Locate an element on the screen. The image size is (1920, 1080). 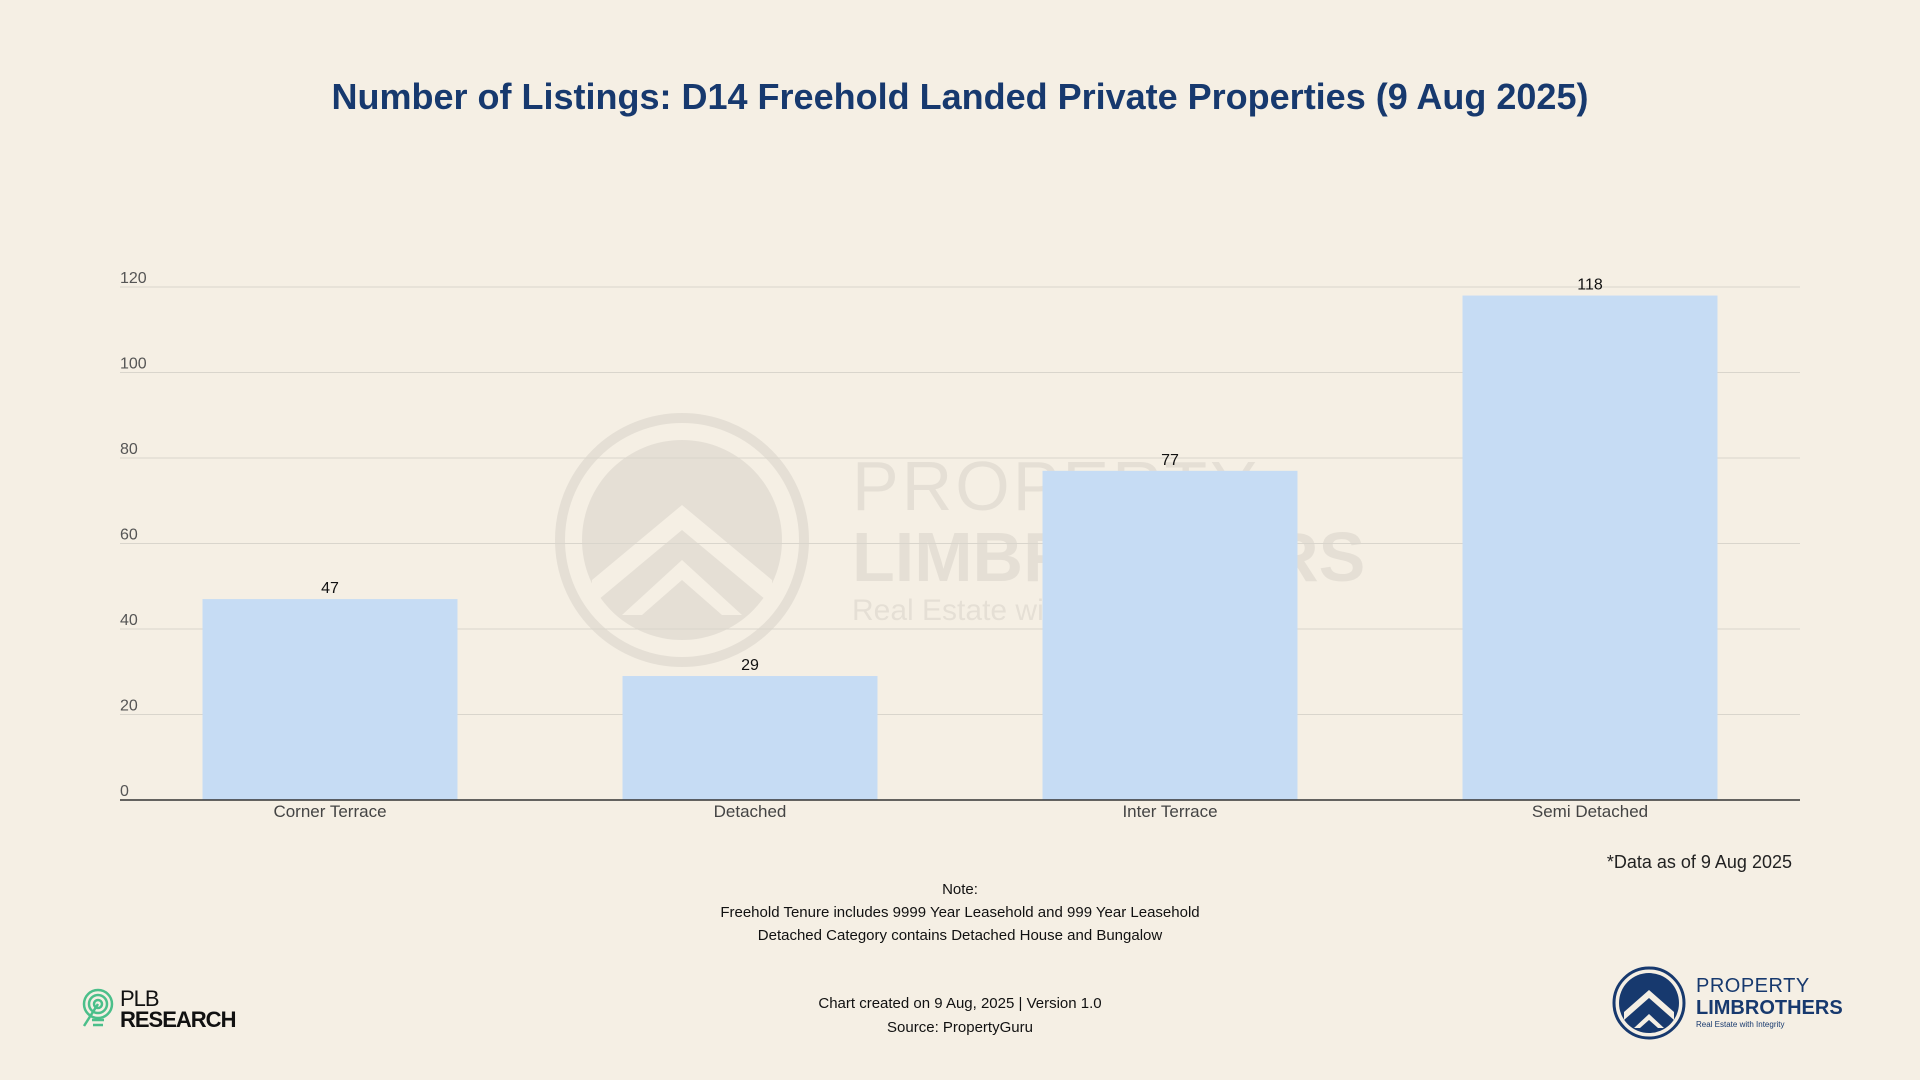
y-tick-label: 40 is located at coordinates (129, 620).